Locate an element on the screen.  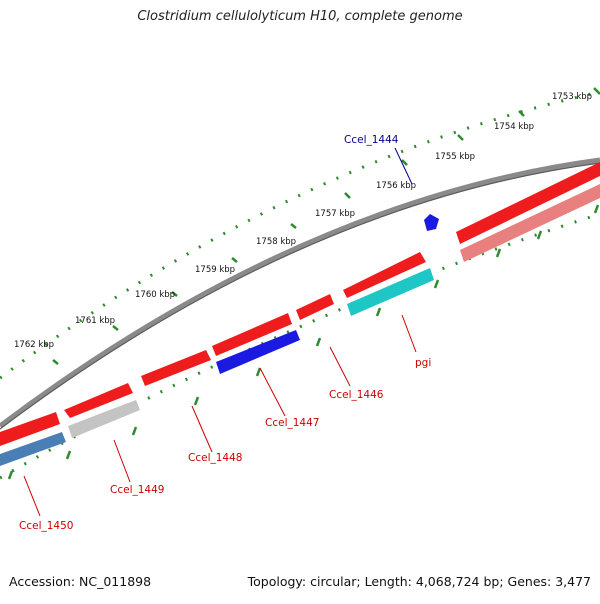
gene-label-2: Ccel_1446 is located at coordinates (356, 395).